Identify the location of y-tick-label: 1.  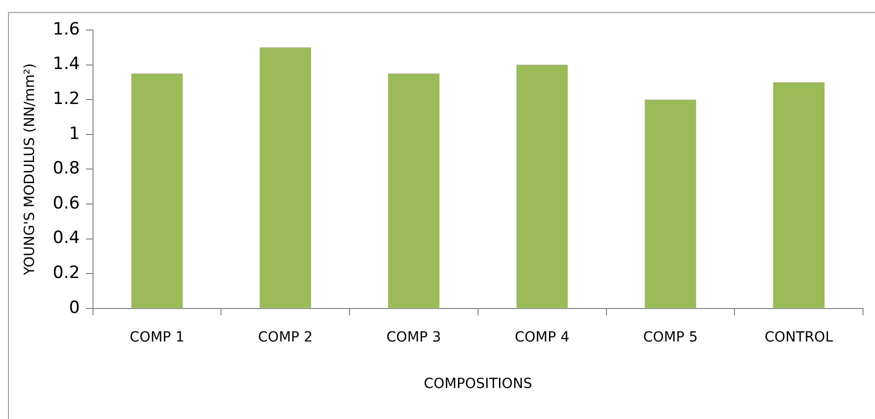
(74, 134).